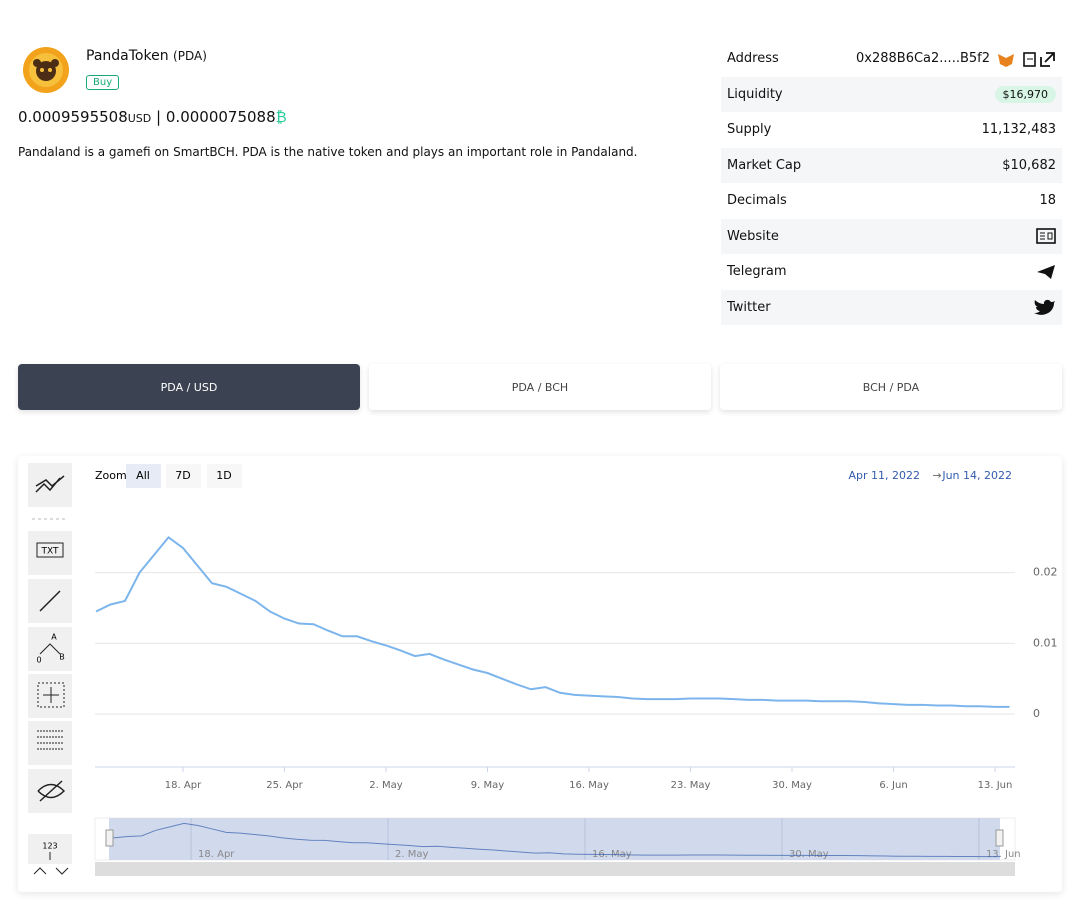 The height and width of the screenshot is (911, 1080). What do you see at coordinates (540, 387) in the screenshot?
I see `tab: PDA / BCH` at bounding box center [540, 387].